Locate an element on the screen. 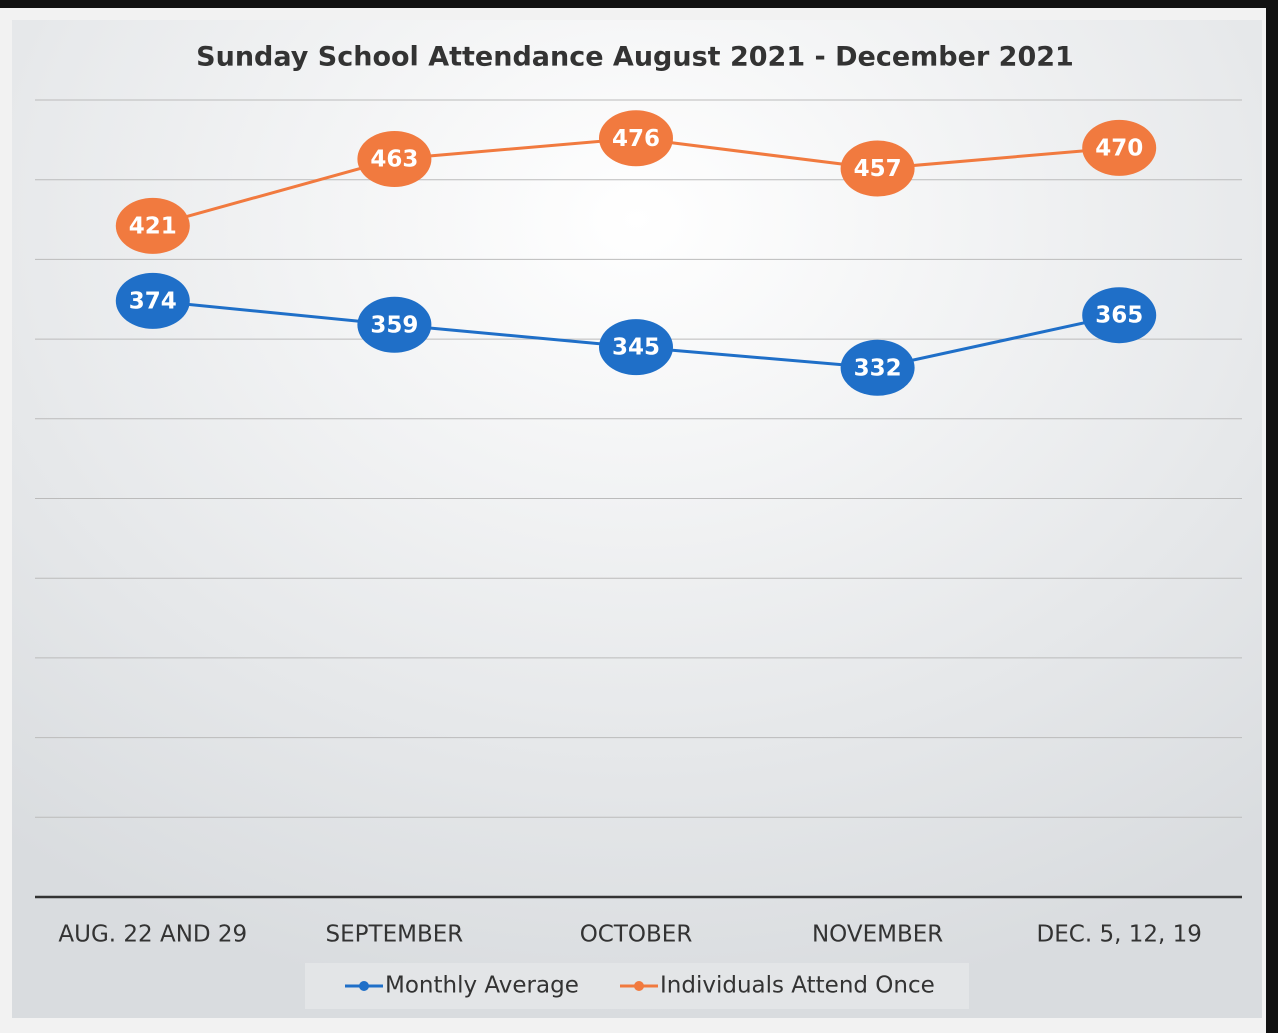  data-label: 470 is located at coordinates (1119, 148).